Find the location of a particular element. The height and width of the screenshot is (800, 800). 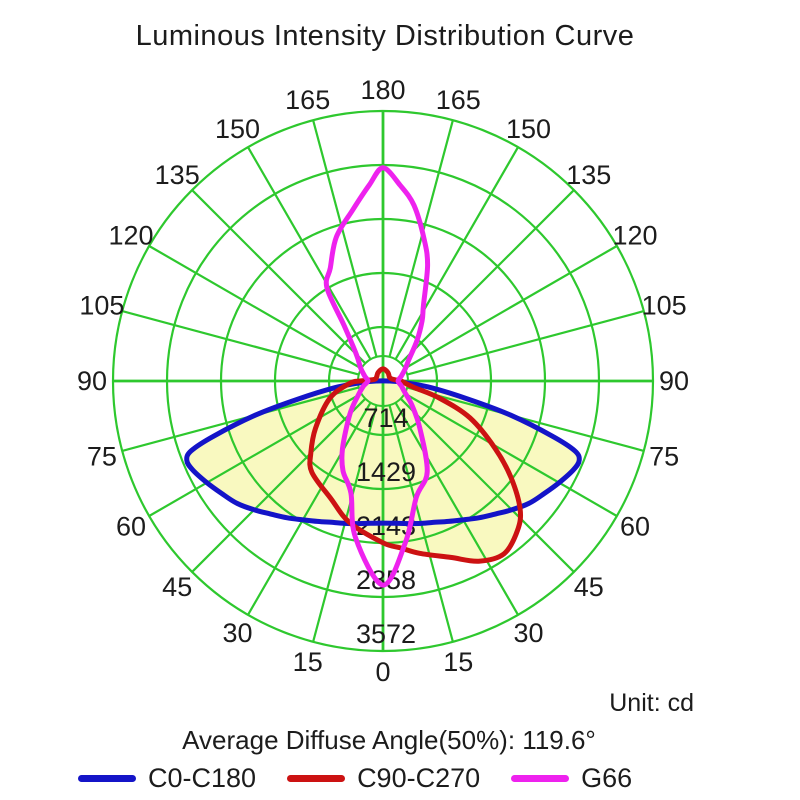

legend-item-c0-c180: C0-C180 is located at coordinates (167, 778).